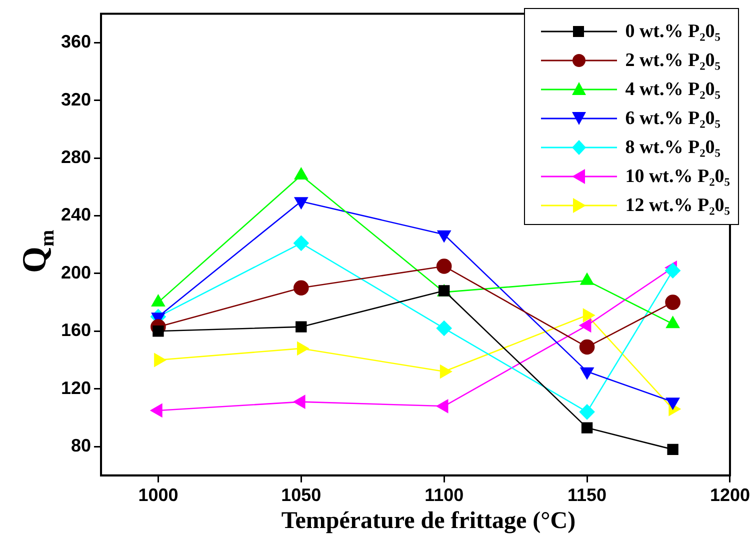 Image resolution: width=753 pixels, height=554 pixels. Describe the element at coordinates (672, 119) in the screenshot. I see `legend-label: 6 wt.% P₂0₅` at that location.